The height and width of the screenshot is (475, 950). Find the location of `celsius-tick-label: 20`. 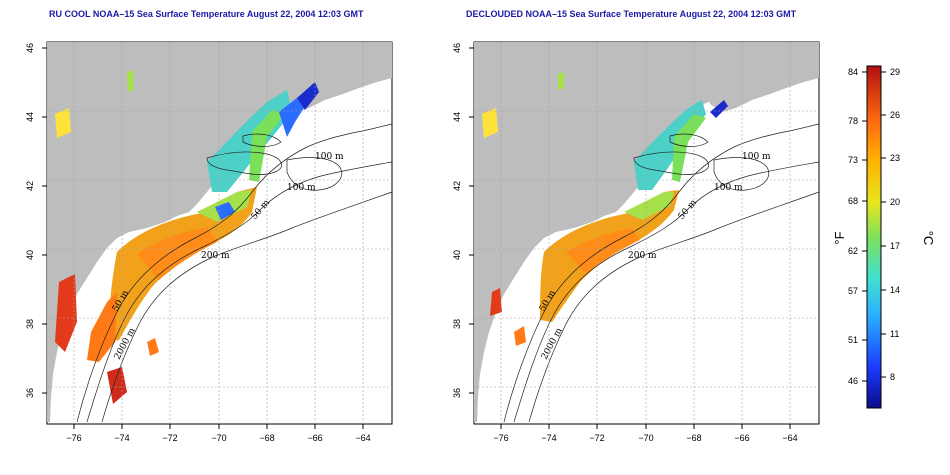

celsius-tick-label: 20 is located at coordinates (895, 202).